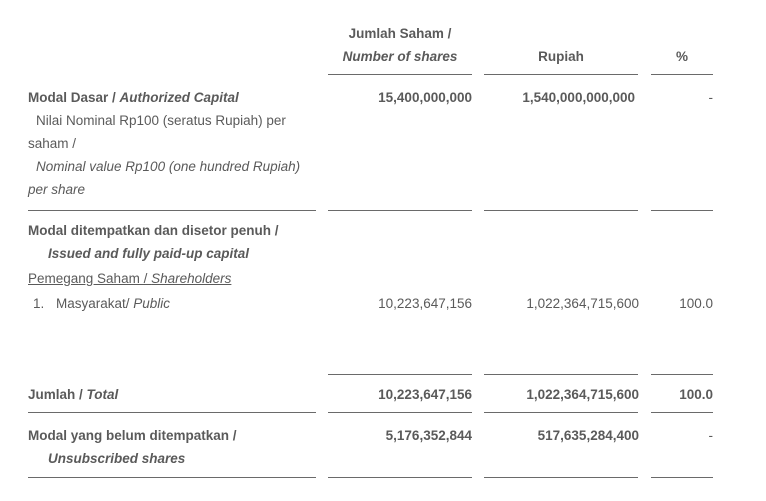 Image resolution: width=766 pixels, height=501 pixels. Describe the element at coordinates (172, 477) in the screenshot. I see `rule-unsubscribed-label` at that location.